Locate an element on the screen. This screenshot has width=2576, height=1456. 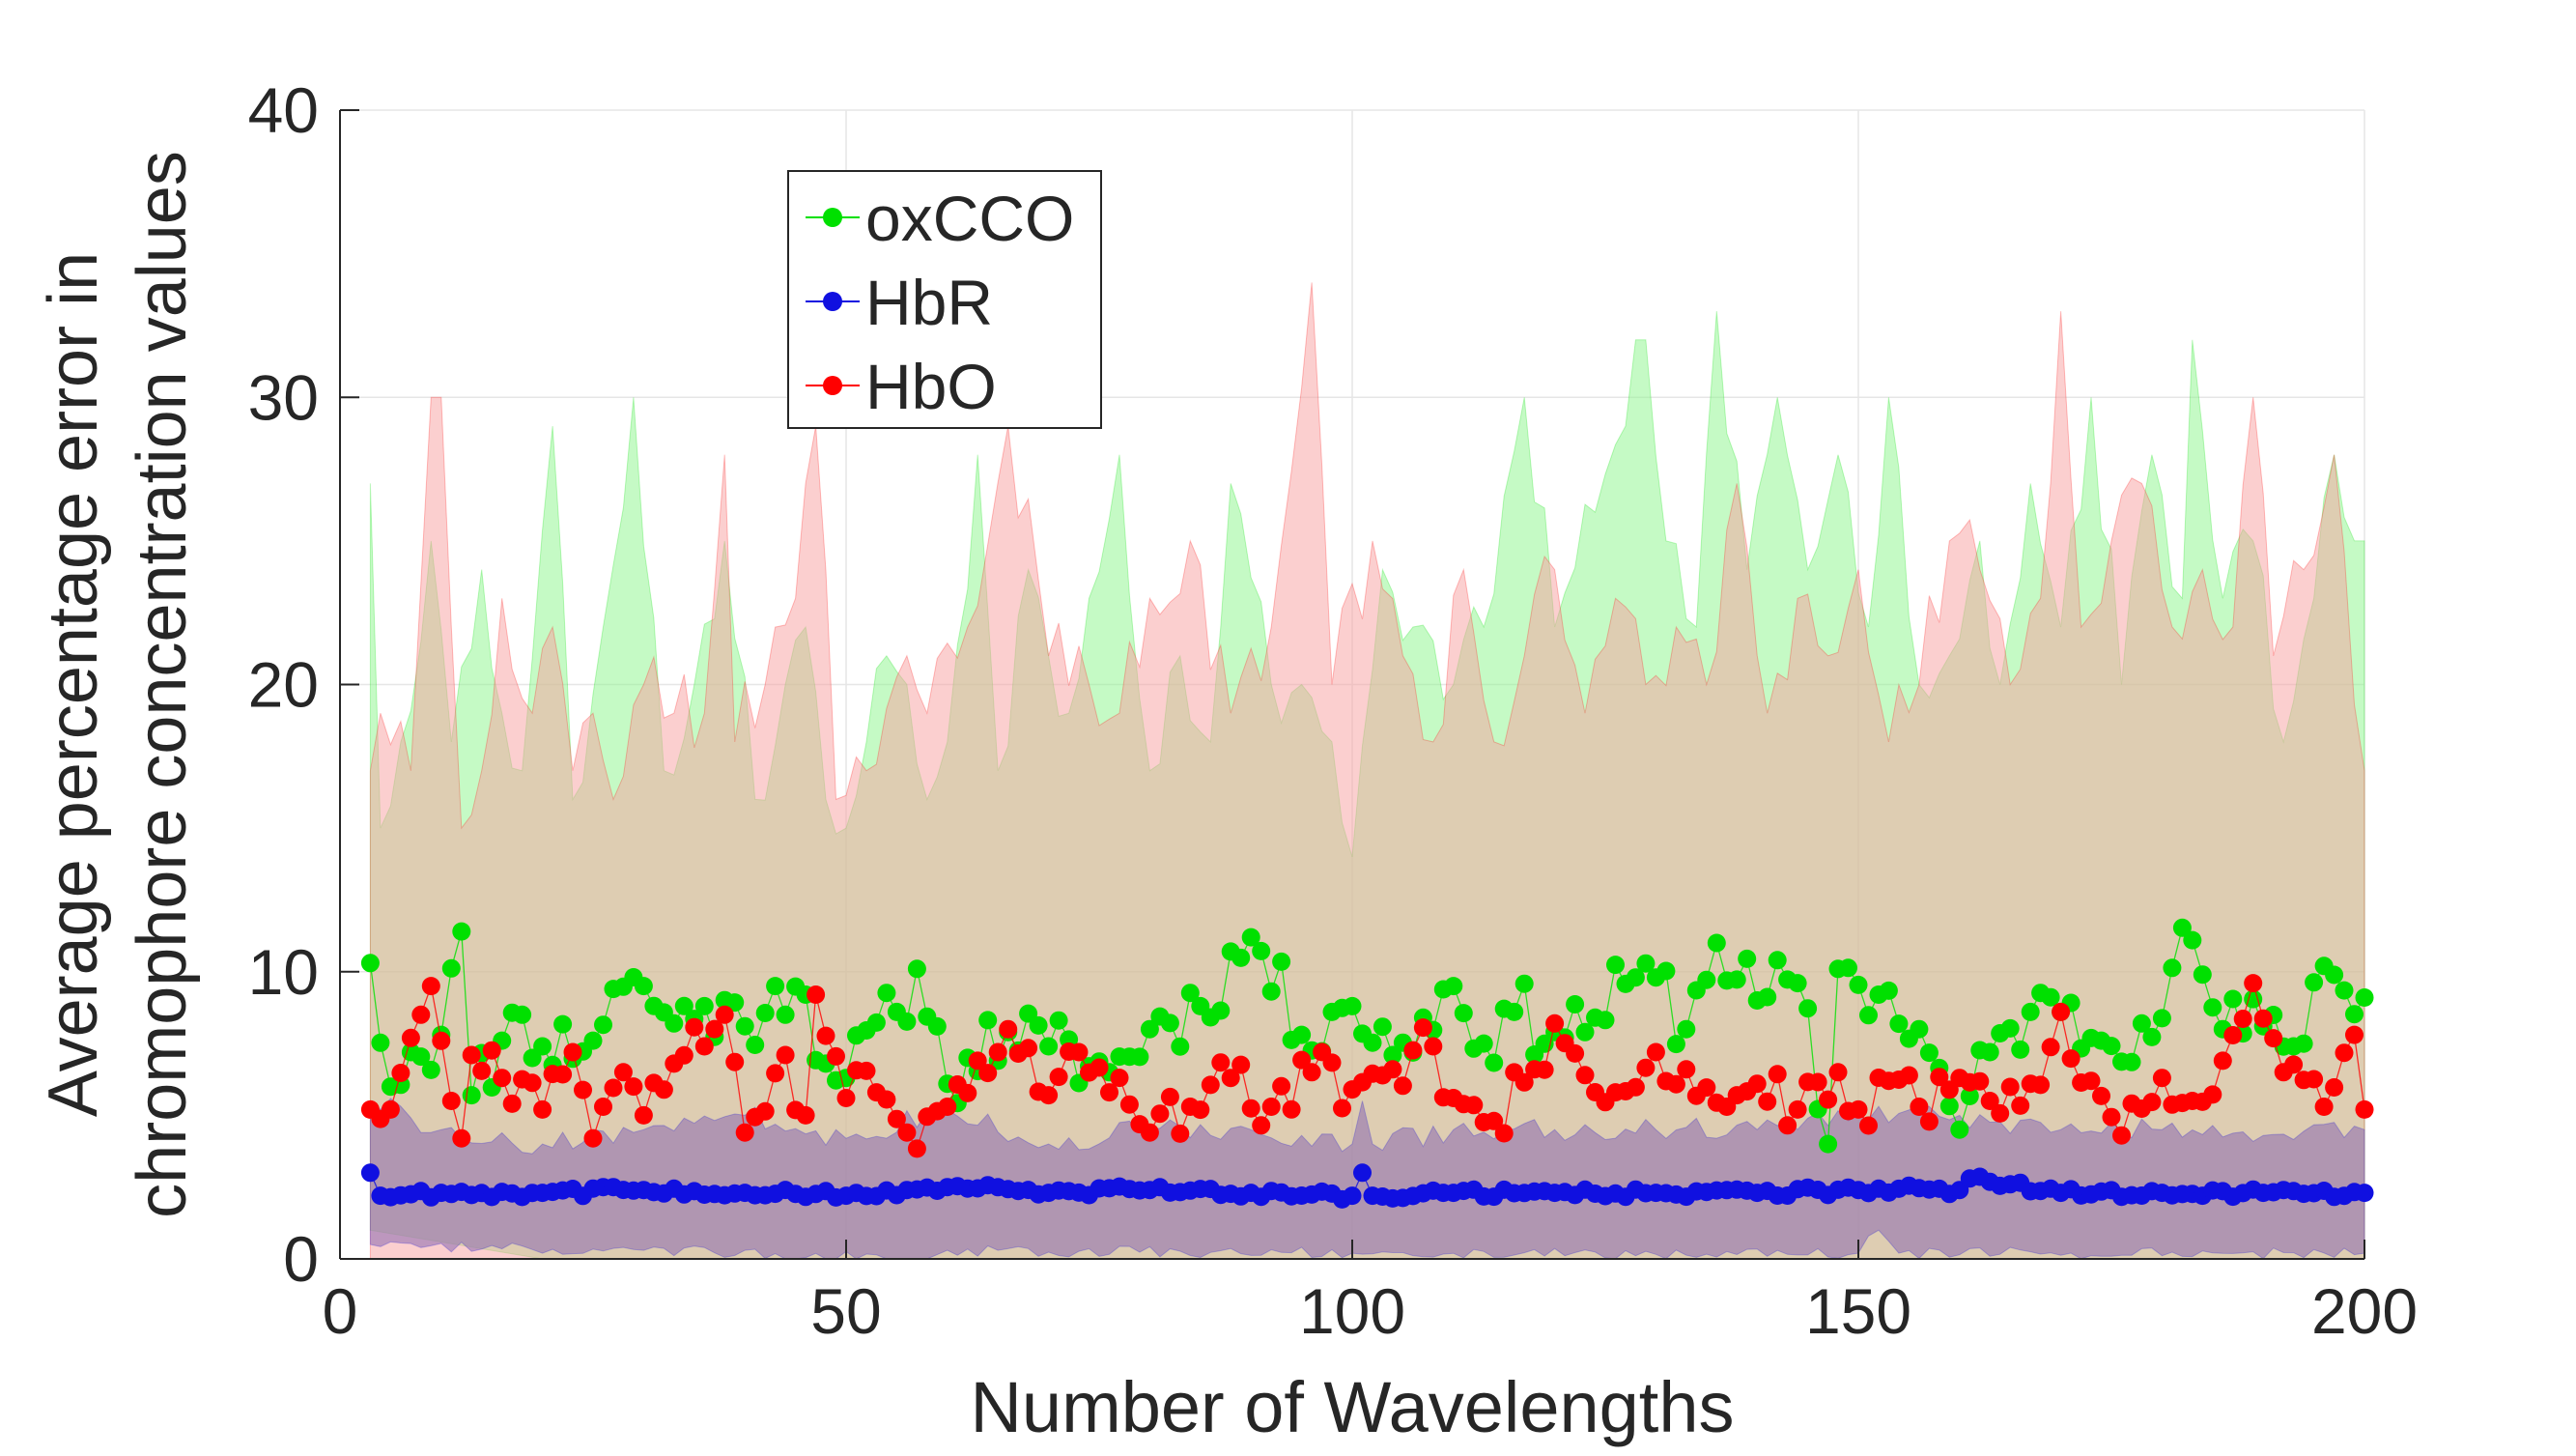
x-tick-label: 50 is located at coordinates (845, 1311).